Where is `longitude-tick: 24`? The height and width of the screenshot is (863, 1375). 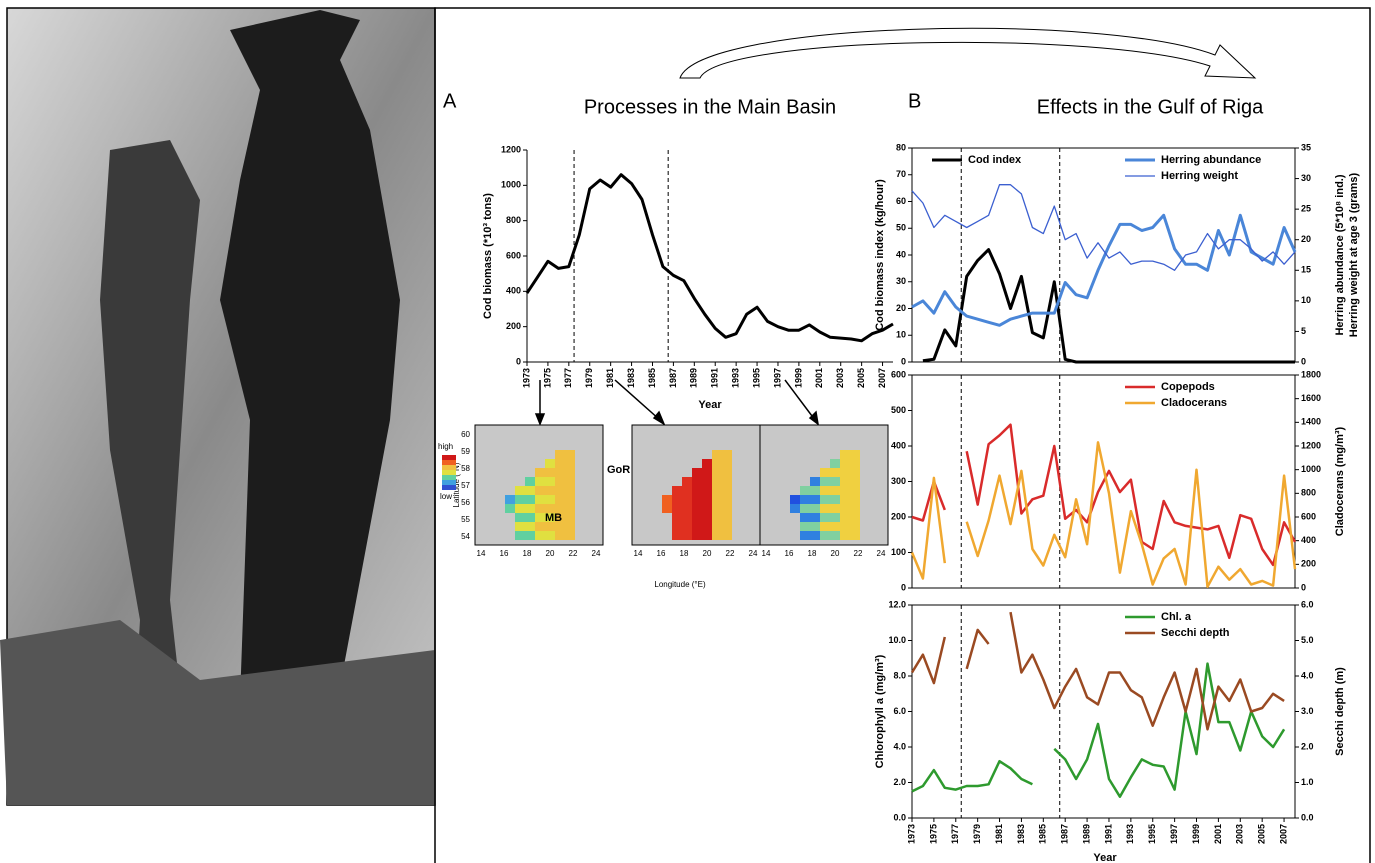
longitude-tick: 24 is located at coordinates (596, 553).